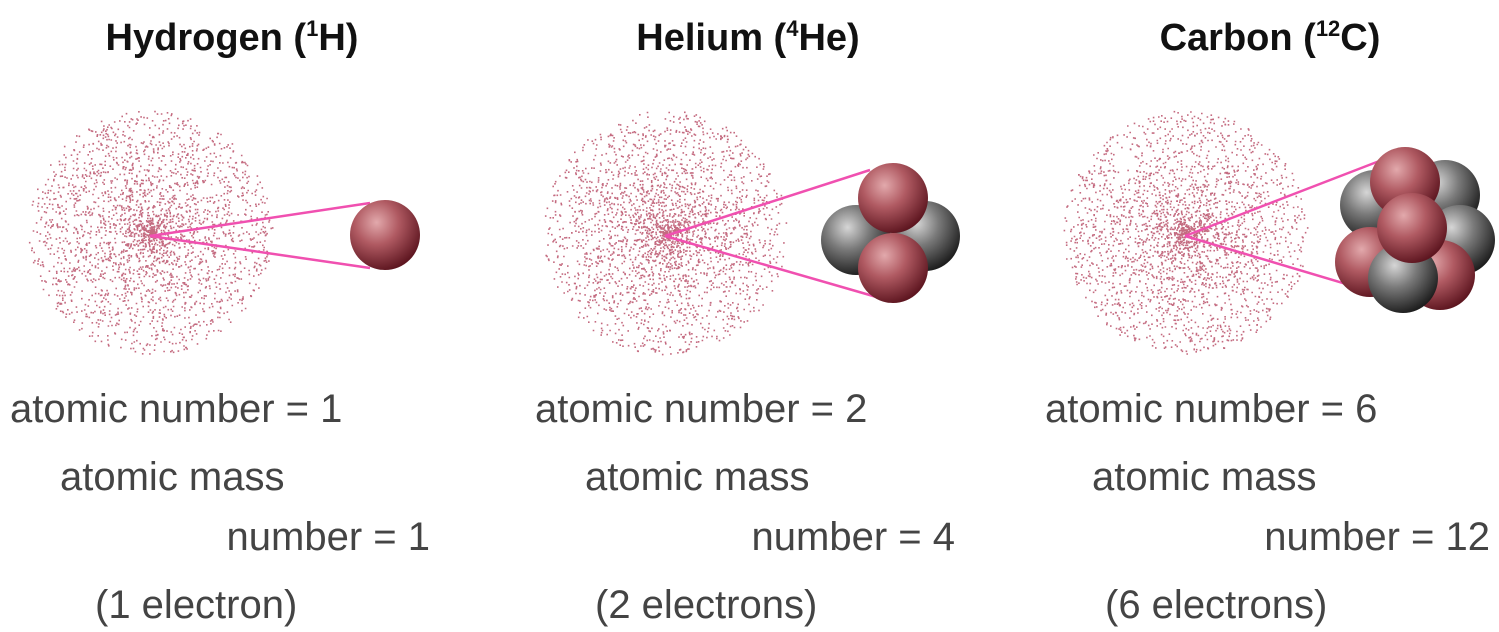 This screenshot has height=632, width=1499. What do you see at coordinates (701, 409) in the screenshot?
I see `atomic-number: atomic number = 2` at bounding box center [701, 409].